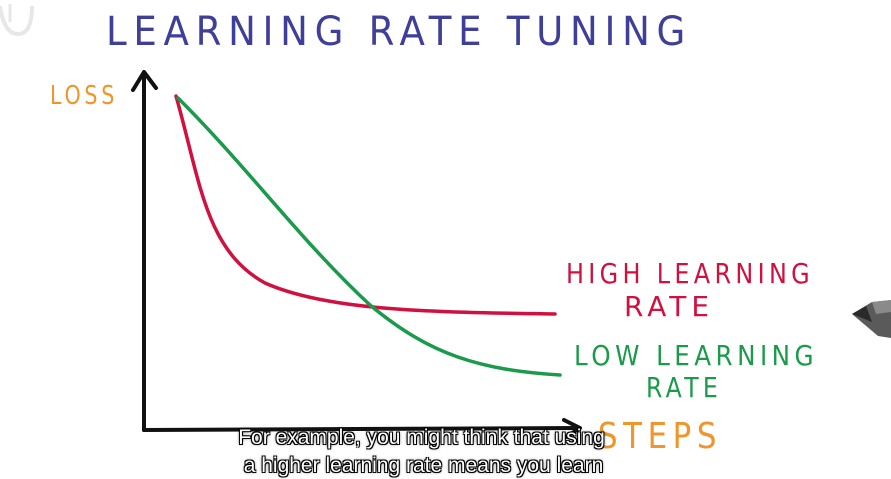  Describe the element at coordinates (399, 32) in the screenshot. I see `page-title: LEARNING RATE TUNING` at that location.